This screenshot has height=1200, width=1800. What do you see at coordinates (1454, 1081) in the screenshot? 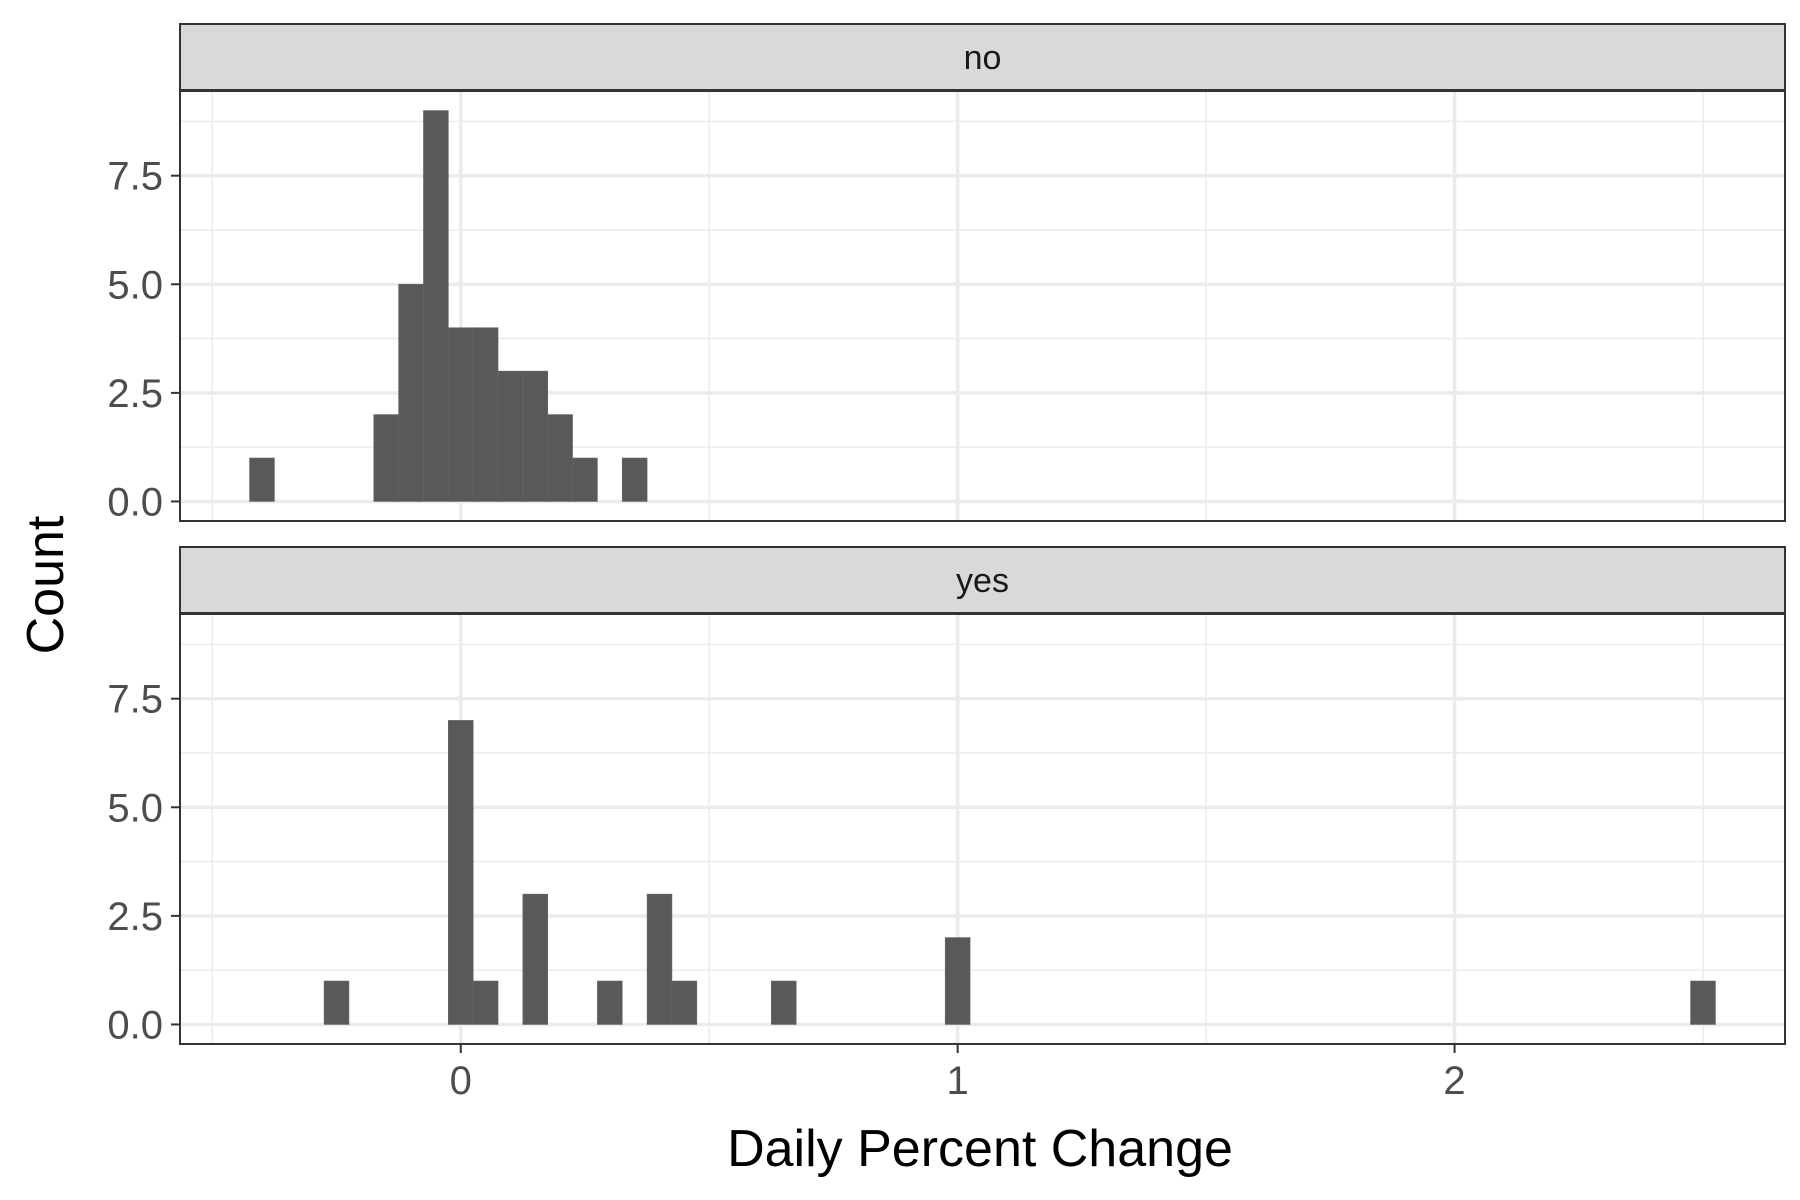
I see `x-tick-label: 2` at bounding box center [1454, 1081].